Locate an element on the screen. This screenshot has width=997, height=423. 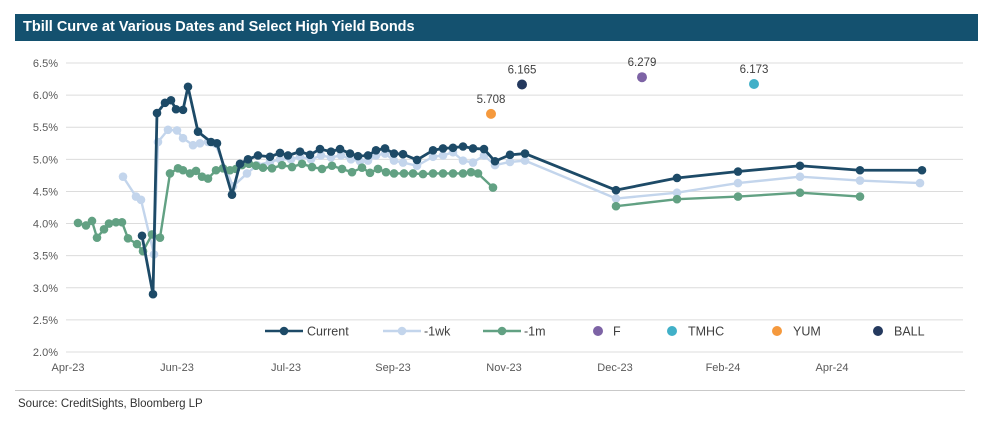
y-axis-tick-label: 2.0% is located at coordinates (45, 353).